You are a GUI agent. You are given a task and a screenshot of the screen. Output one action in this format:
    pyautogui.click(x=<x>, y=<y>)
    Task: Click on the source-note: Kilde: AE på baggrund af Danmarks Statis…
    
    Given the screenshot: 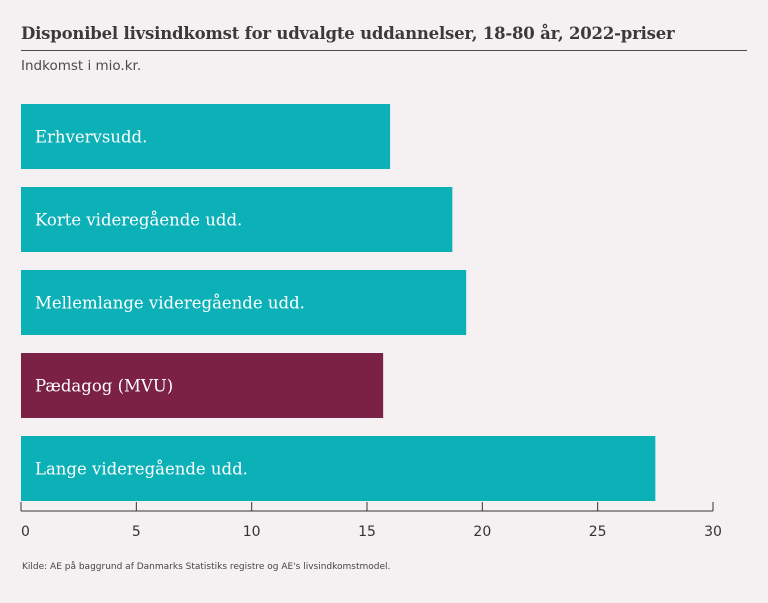 What is the action you would take?
    pyautogui.click(x=206, y=567)
    